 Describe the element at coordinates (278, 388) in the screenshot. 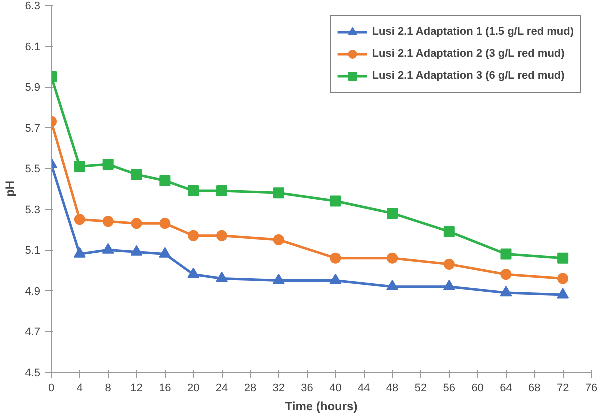

I see `x-tick-label: 32` at that location.